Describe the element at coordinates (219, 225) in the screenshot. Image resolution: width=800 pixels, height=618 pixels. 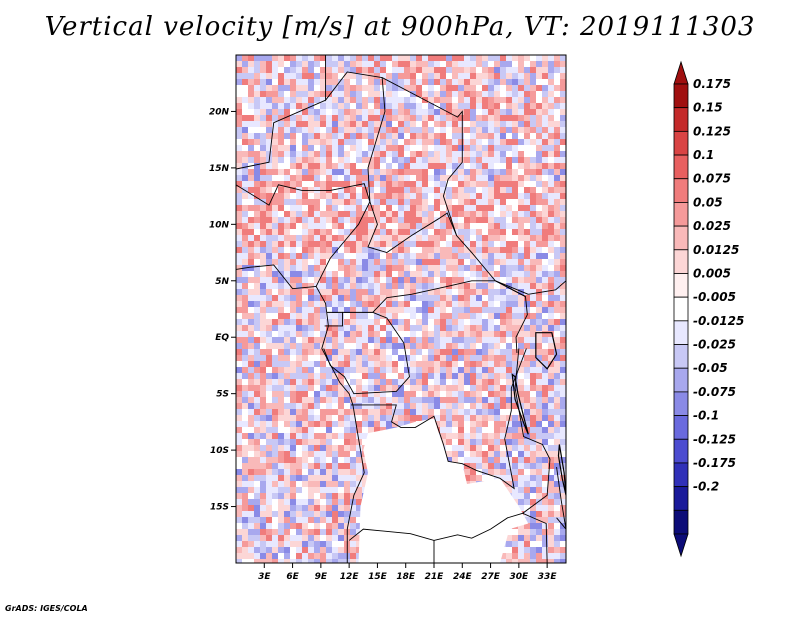
I see `lat-tick-label: 10N` at that location.